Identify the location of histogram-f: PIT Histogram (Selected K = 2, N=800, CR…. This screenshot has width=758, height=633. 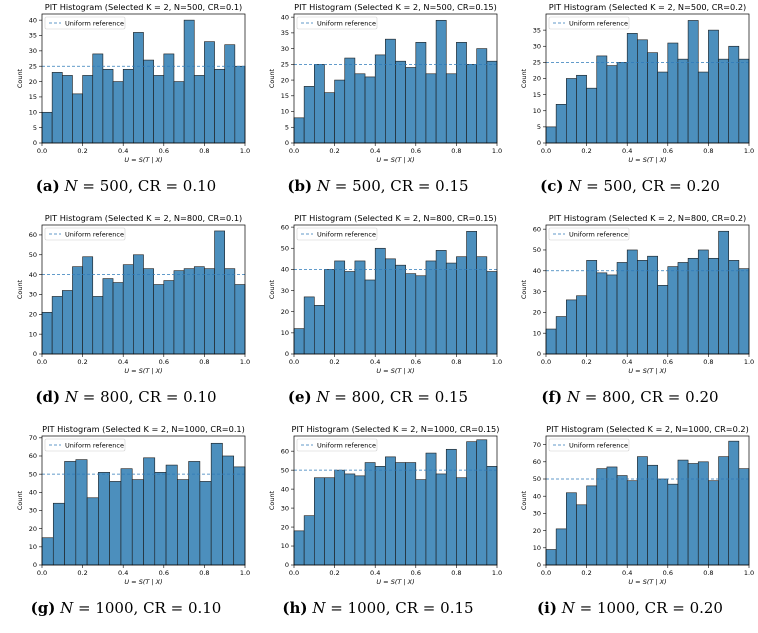
(637, 294).